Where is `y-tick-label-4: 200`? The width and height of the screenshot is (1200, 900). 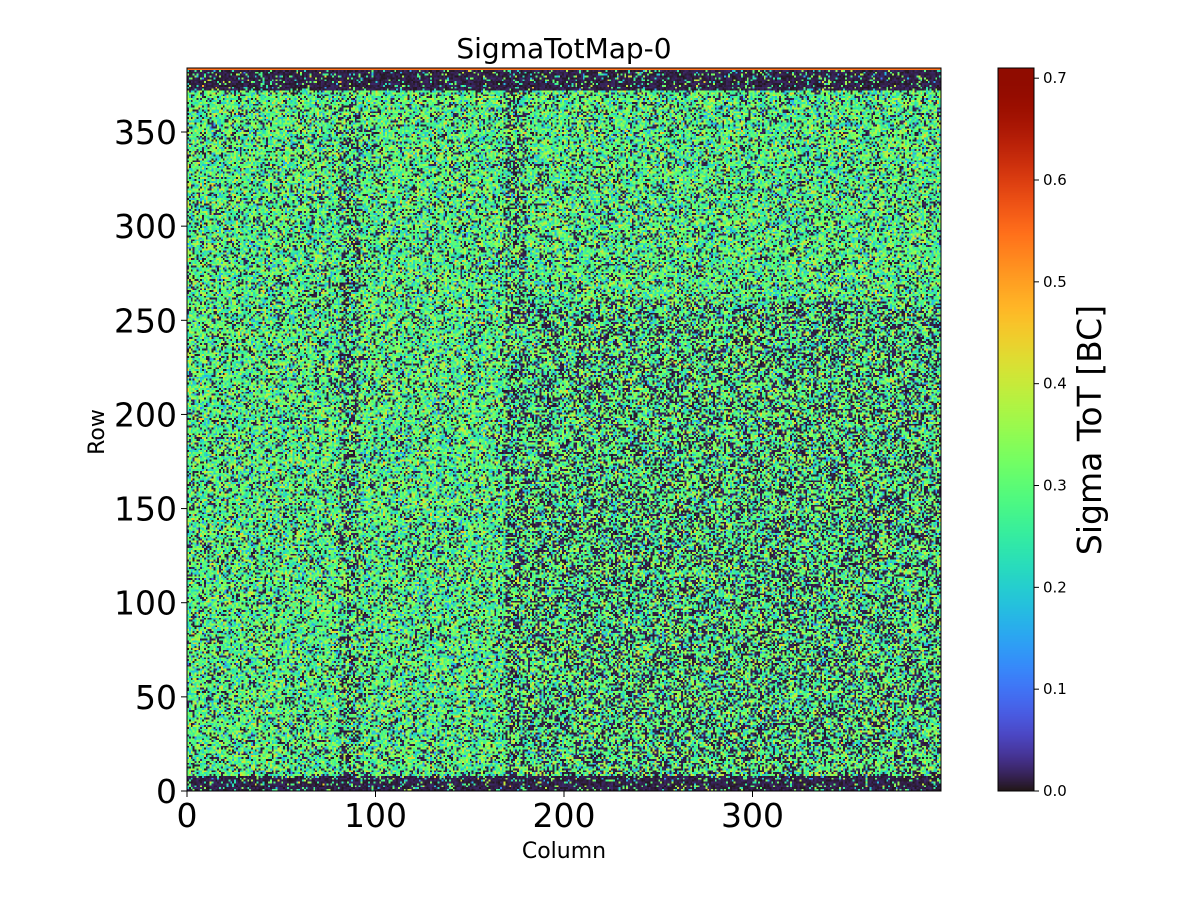 y-tick-label-4: 200 is located at coordinates (145, 414).